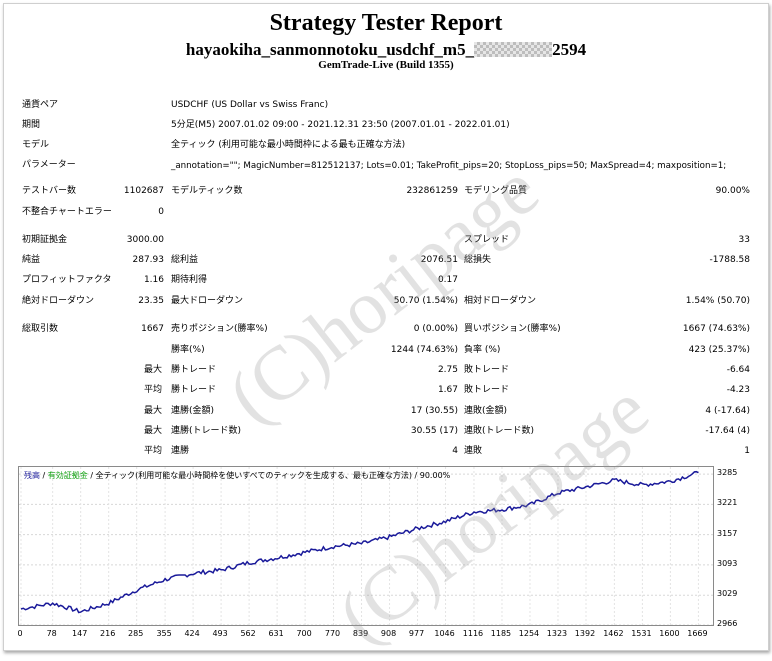  Describe the element at coordinates (415, 475) in the screenshot. I see `legend-sep-3: /` at that location.